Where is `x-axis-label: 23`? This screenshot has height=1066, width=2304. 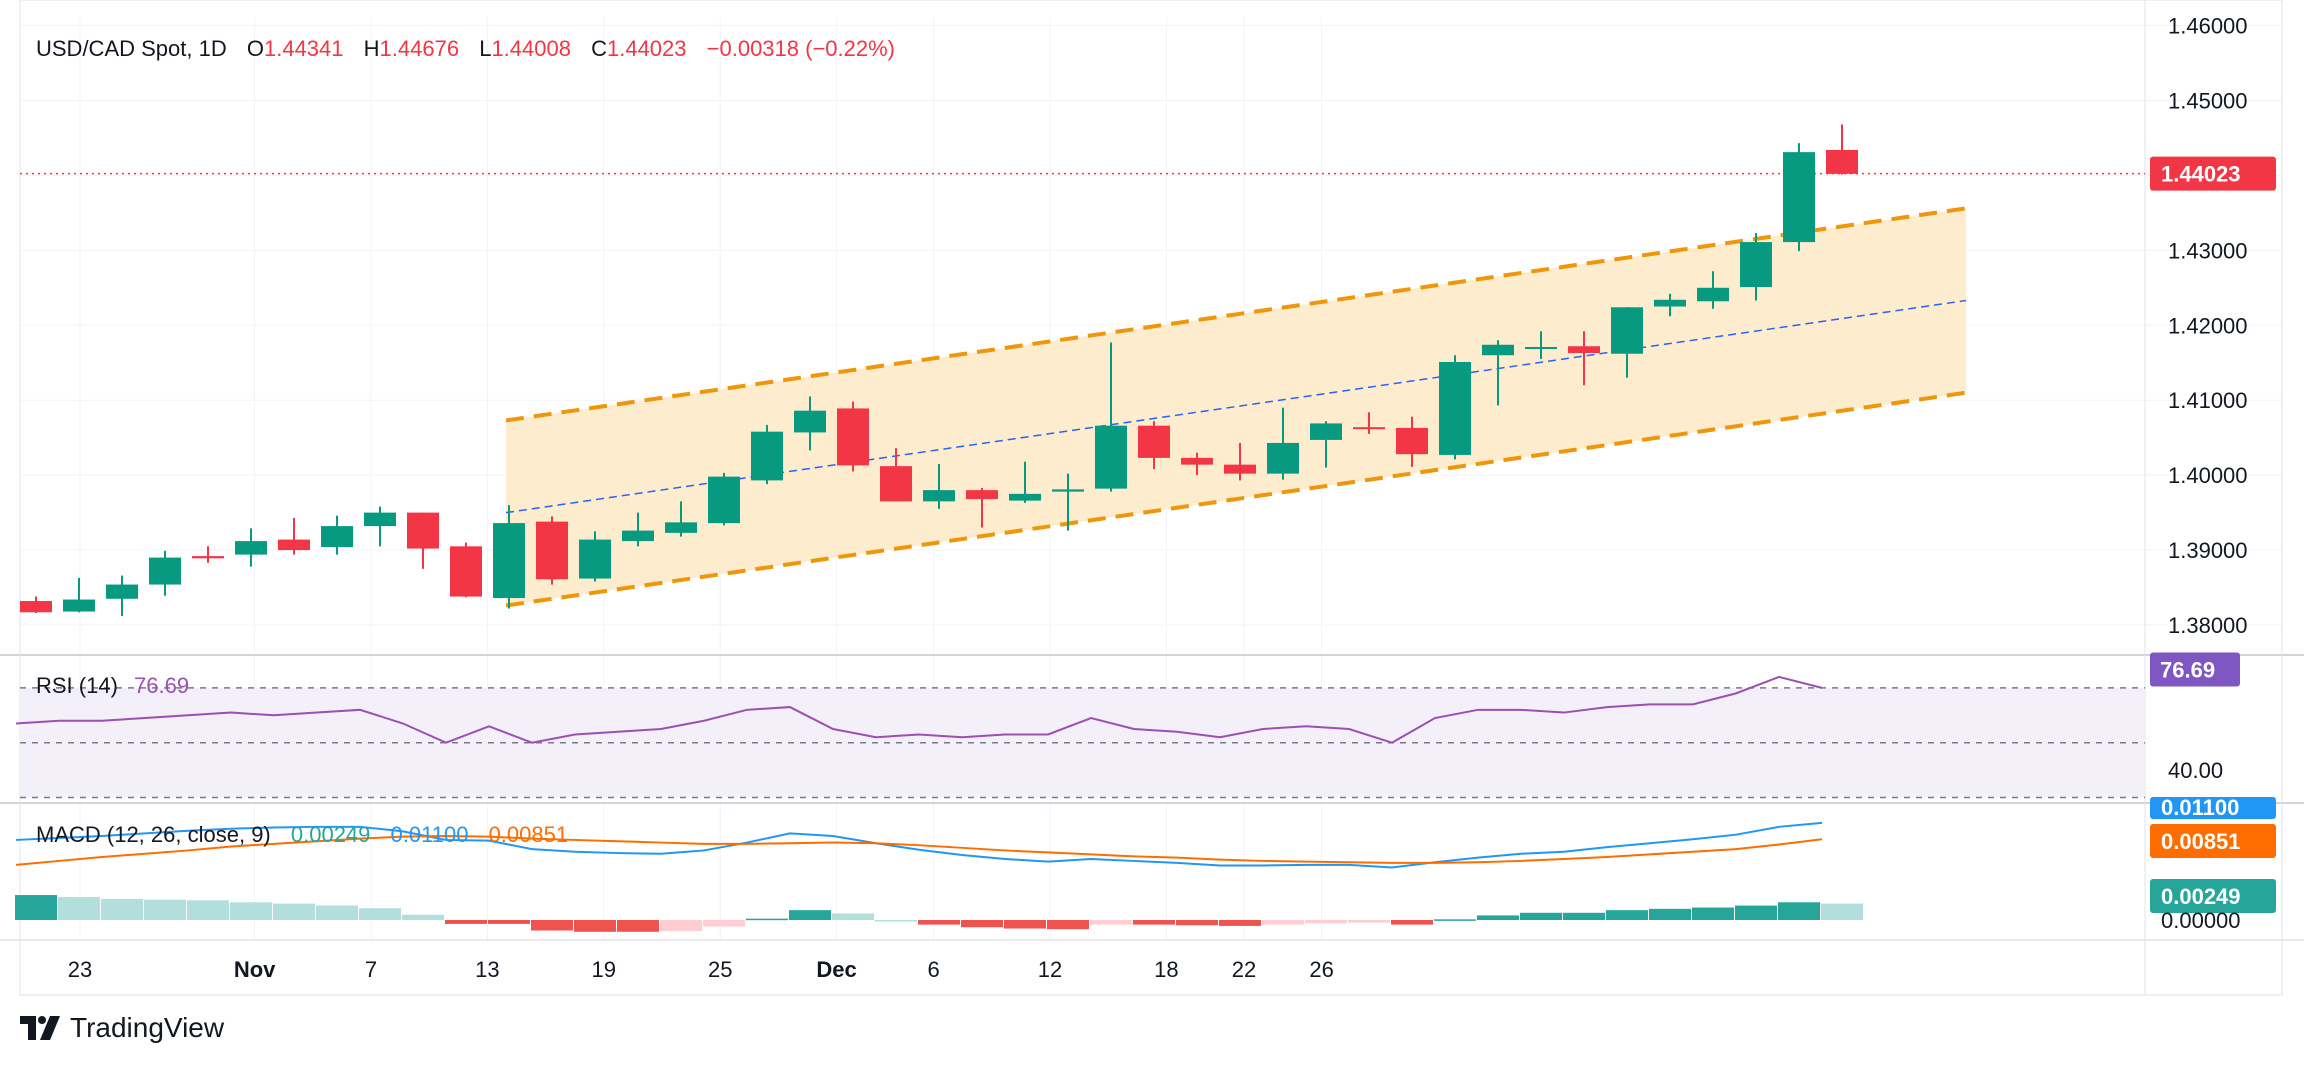
x-axis-label: 23 is located at coordinates (80, 969).